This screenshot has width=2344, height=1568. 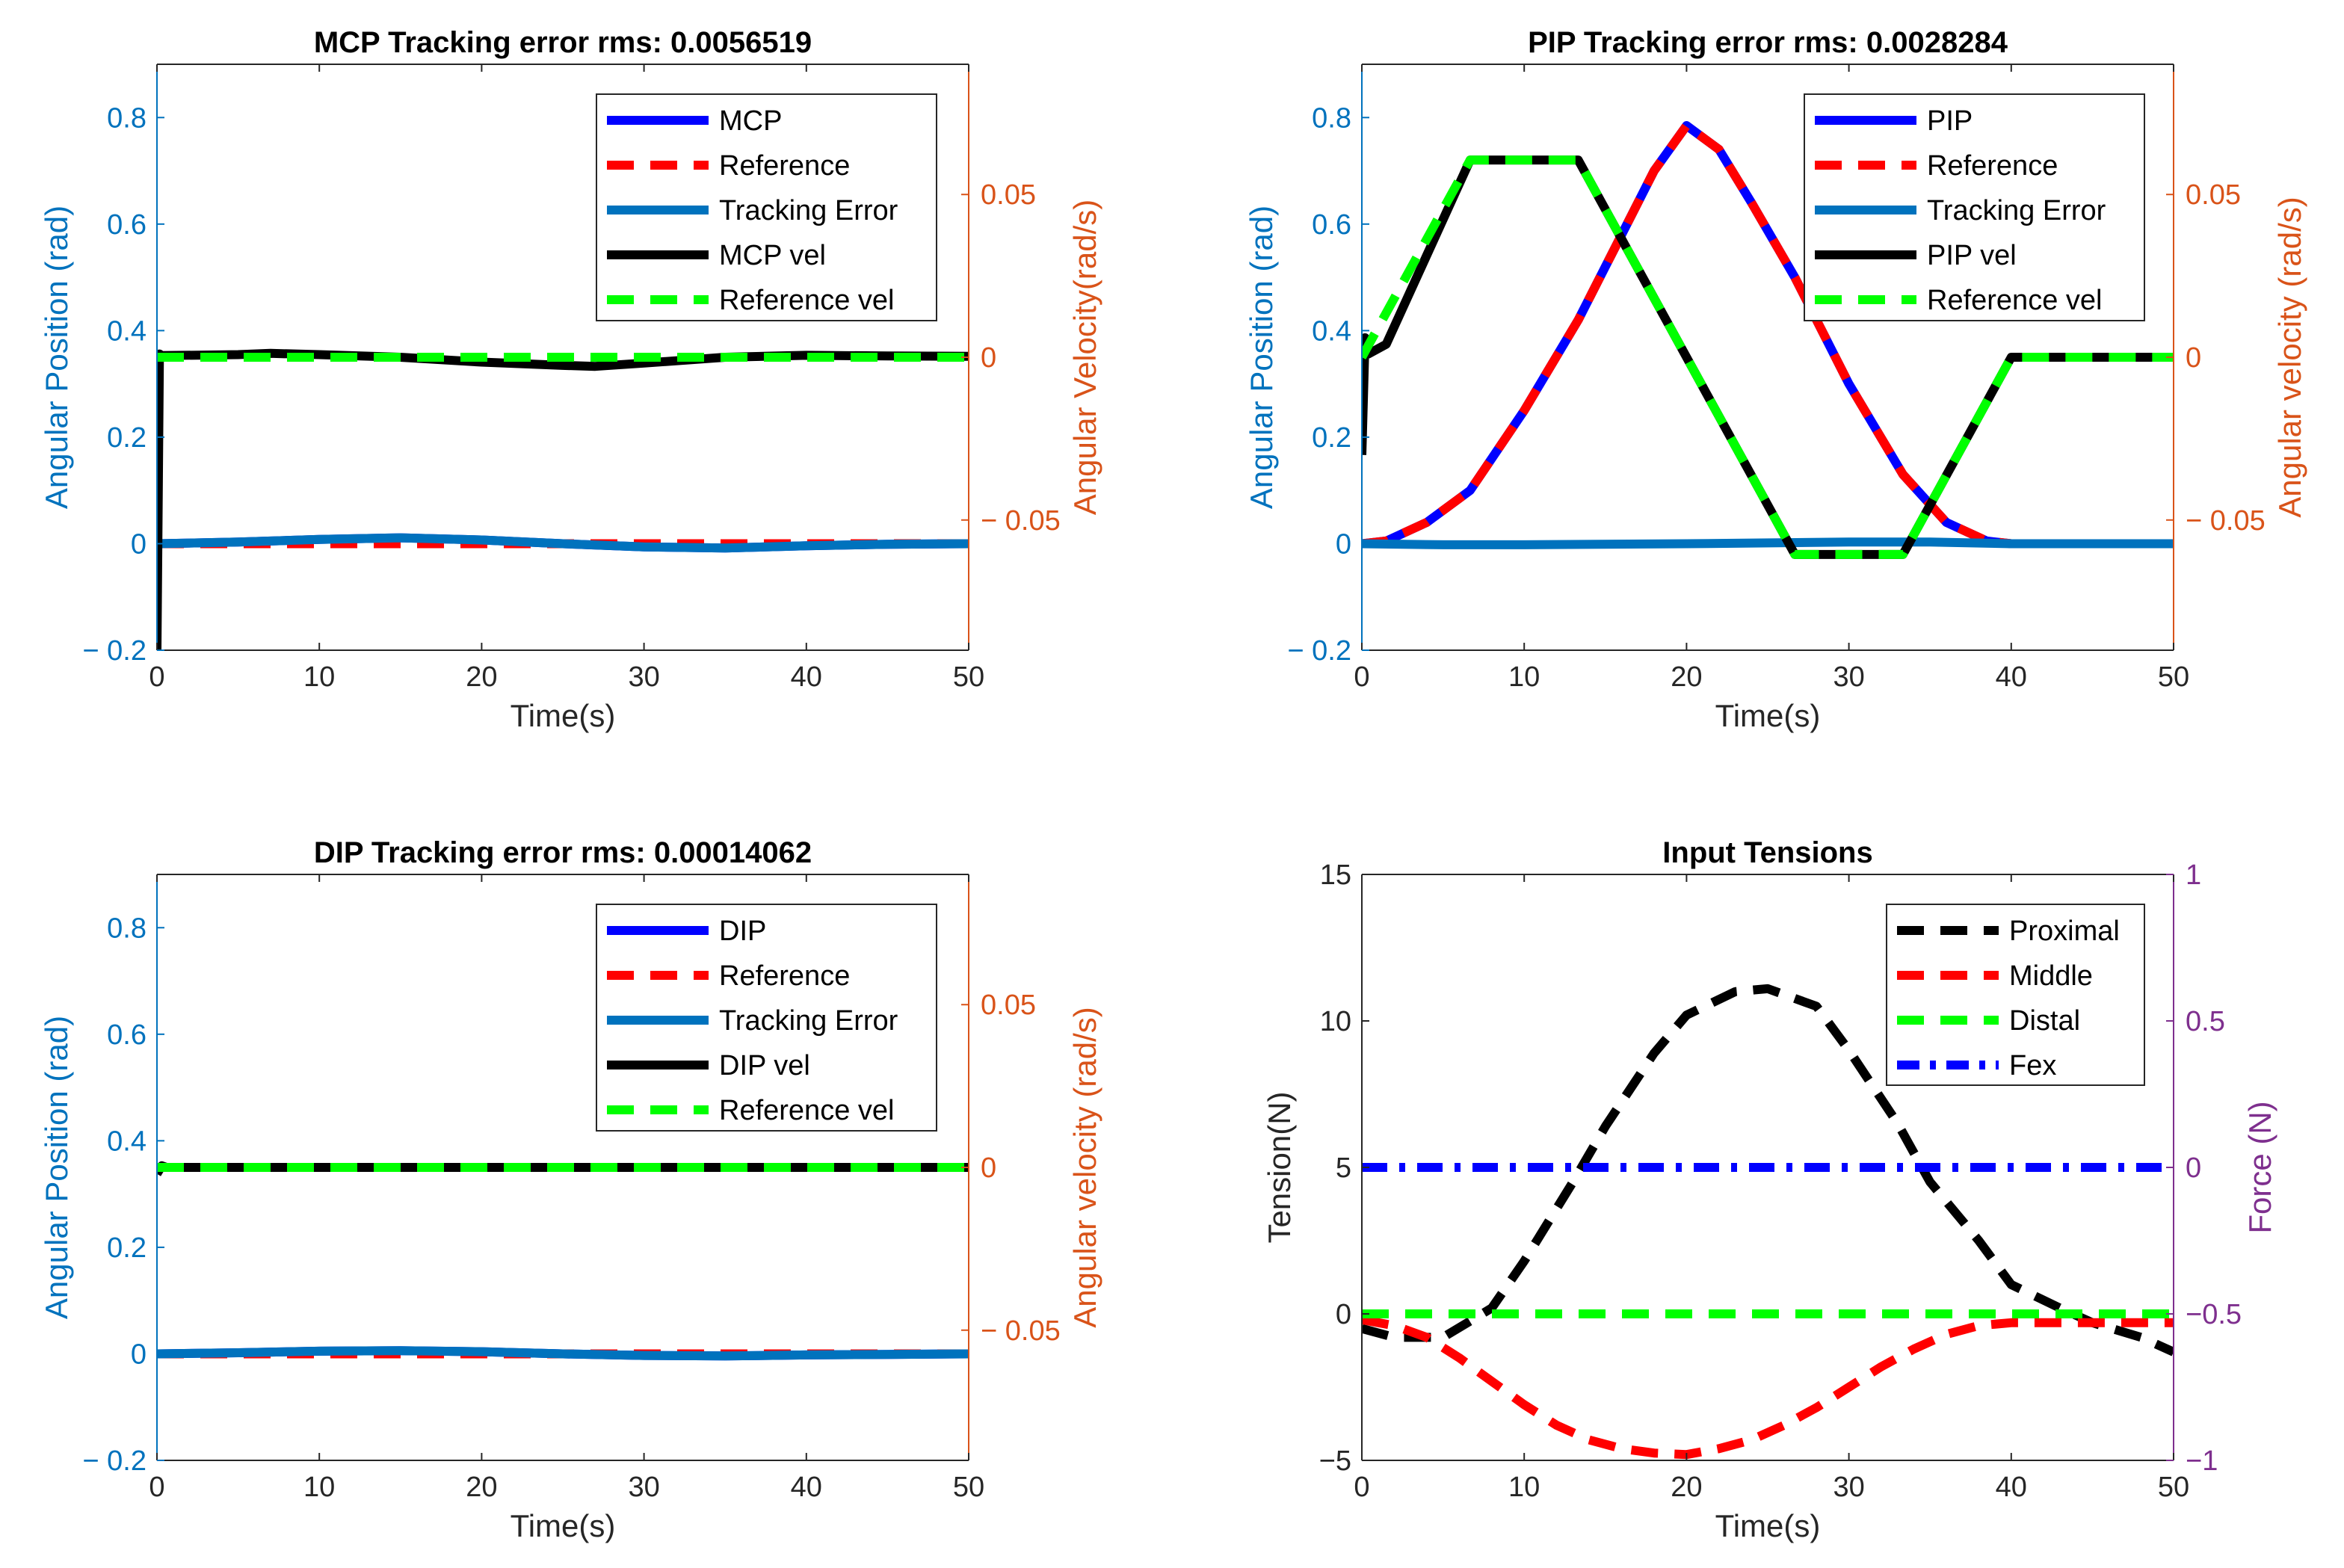 What do you see at coordinates (1768, 42) in the screenshot?
I see `chart-title: PIP Tracking error rms: 0.0028284` at bounding box center [1768, 42].